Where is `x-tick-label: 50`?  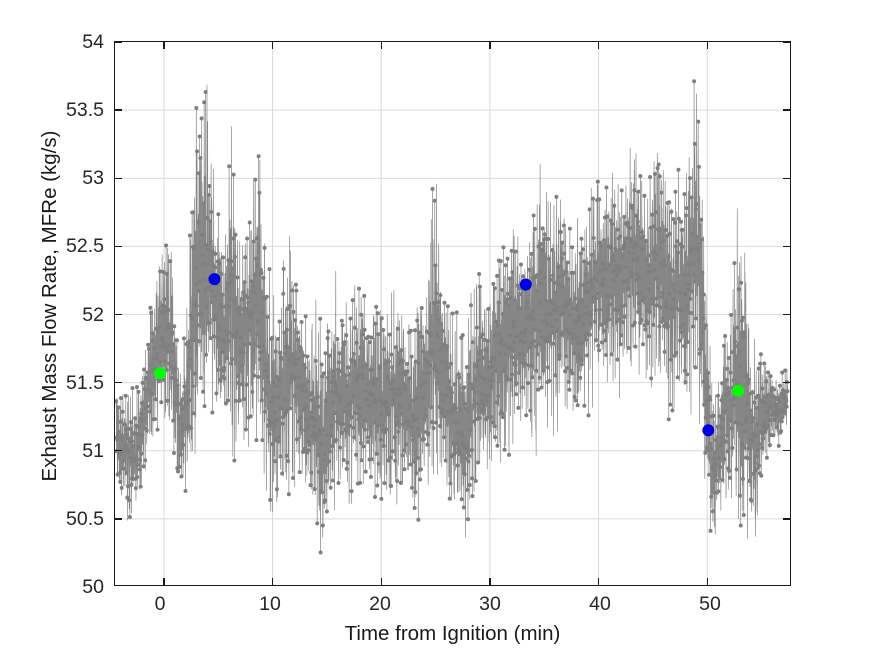 x-tick-label: 50 is located at coordinates (710, 604).